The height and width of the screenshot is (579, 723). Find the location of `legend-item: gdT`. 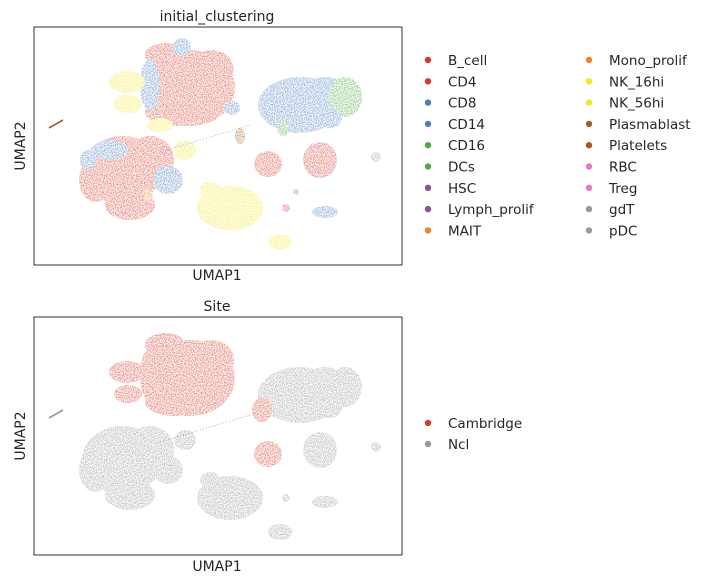

legend-item: gdT is located at coordinates (610, 210).